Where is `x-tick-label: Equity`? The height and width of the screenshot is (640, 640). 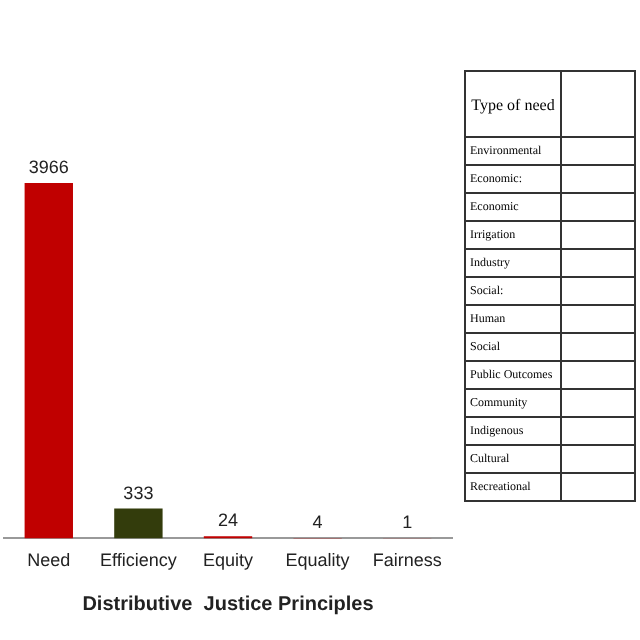
x-tick-label: Equity is located at coordinates (228, 560).